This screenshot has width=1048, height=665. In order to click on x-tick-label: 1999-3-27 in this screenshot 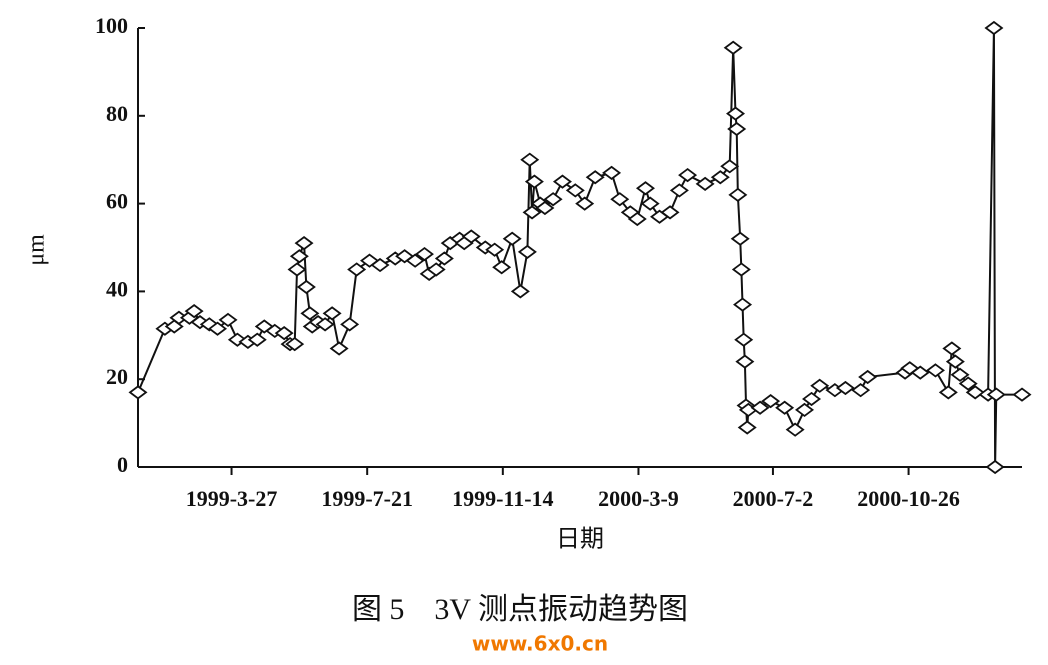, I will do `click(232, 498)`.